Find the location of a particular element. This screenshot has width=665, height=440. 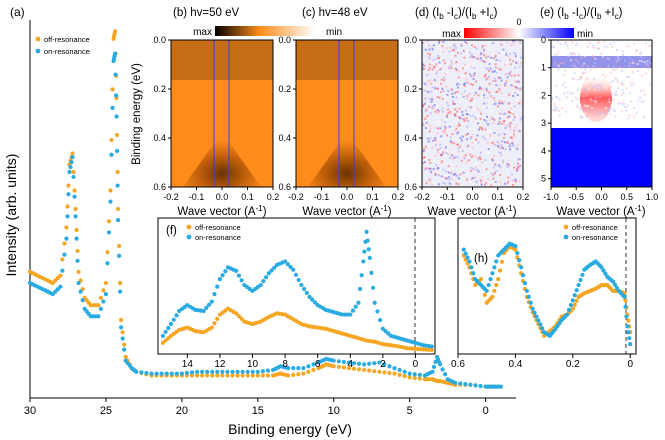

x-tick-label: 0.4 is located at coordinates (515, 364).